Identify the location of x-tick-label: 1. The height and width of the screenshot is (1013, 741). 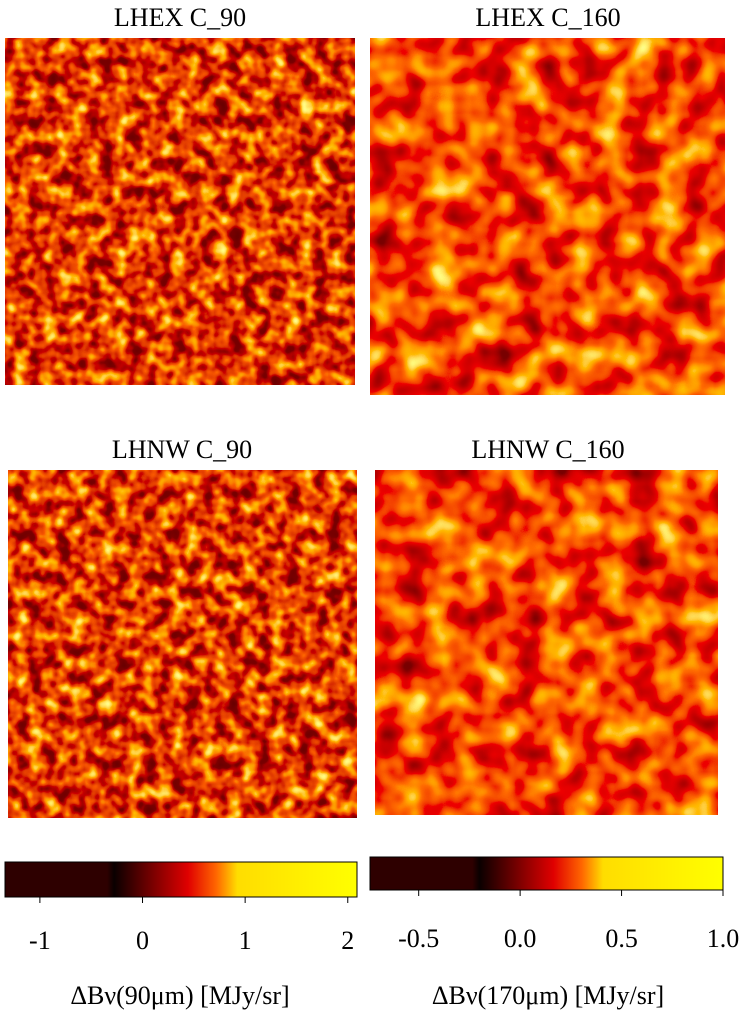
(245, 940).